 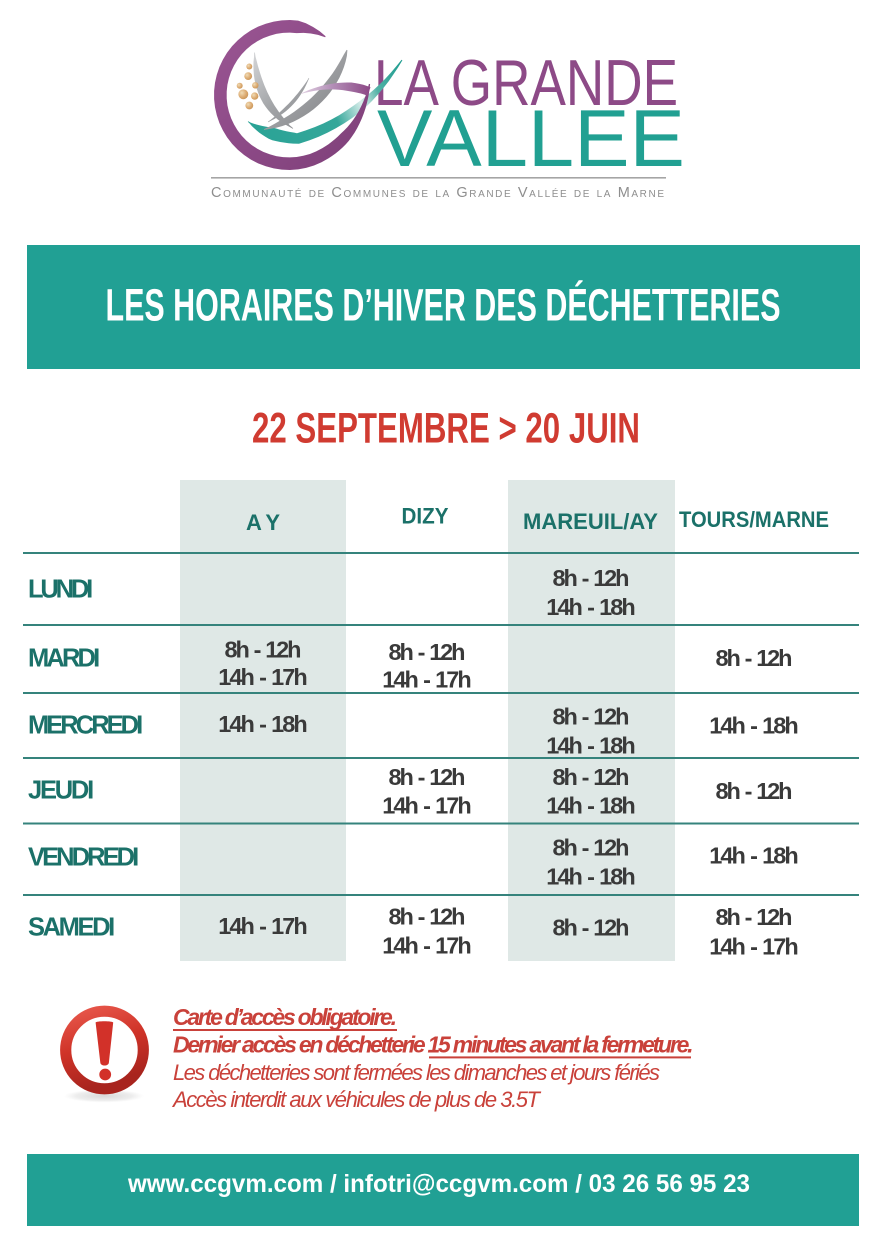 I want to click on svg-text: 22 SEPTEMBRE > 20 JUIN, so click(x=446, y=429).